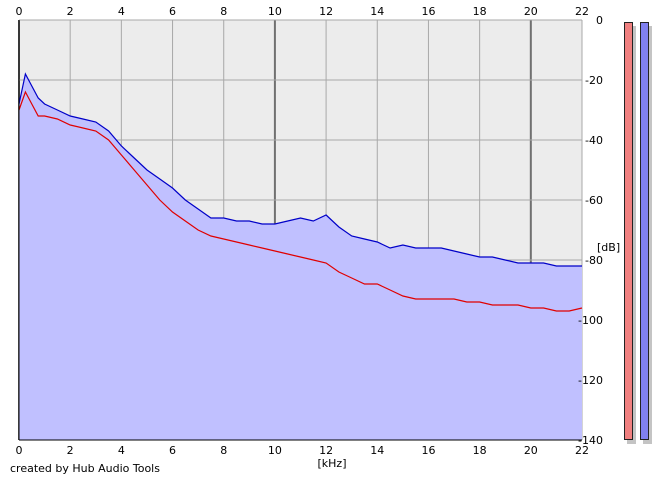 Image resolution: width=664 pixels, height=481 pixels. Describe the element at coordinates (326, 11) in the screenshot. I see `x-tick-label-top: 12` at that location.